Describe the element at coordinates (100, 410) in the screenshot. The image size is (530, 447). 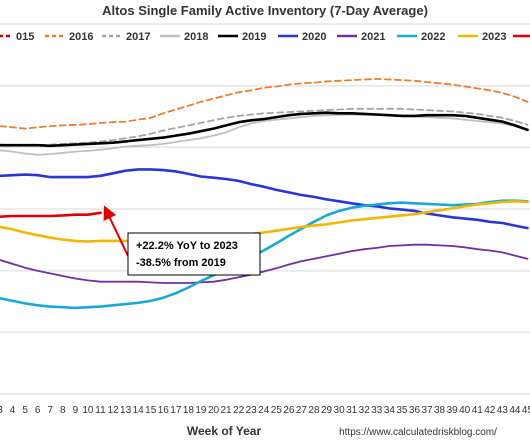
I see `x-tick-label-11: 11` at that location.